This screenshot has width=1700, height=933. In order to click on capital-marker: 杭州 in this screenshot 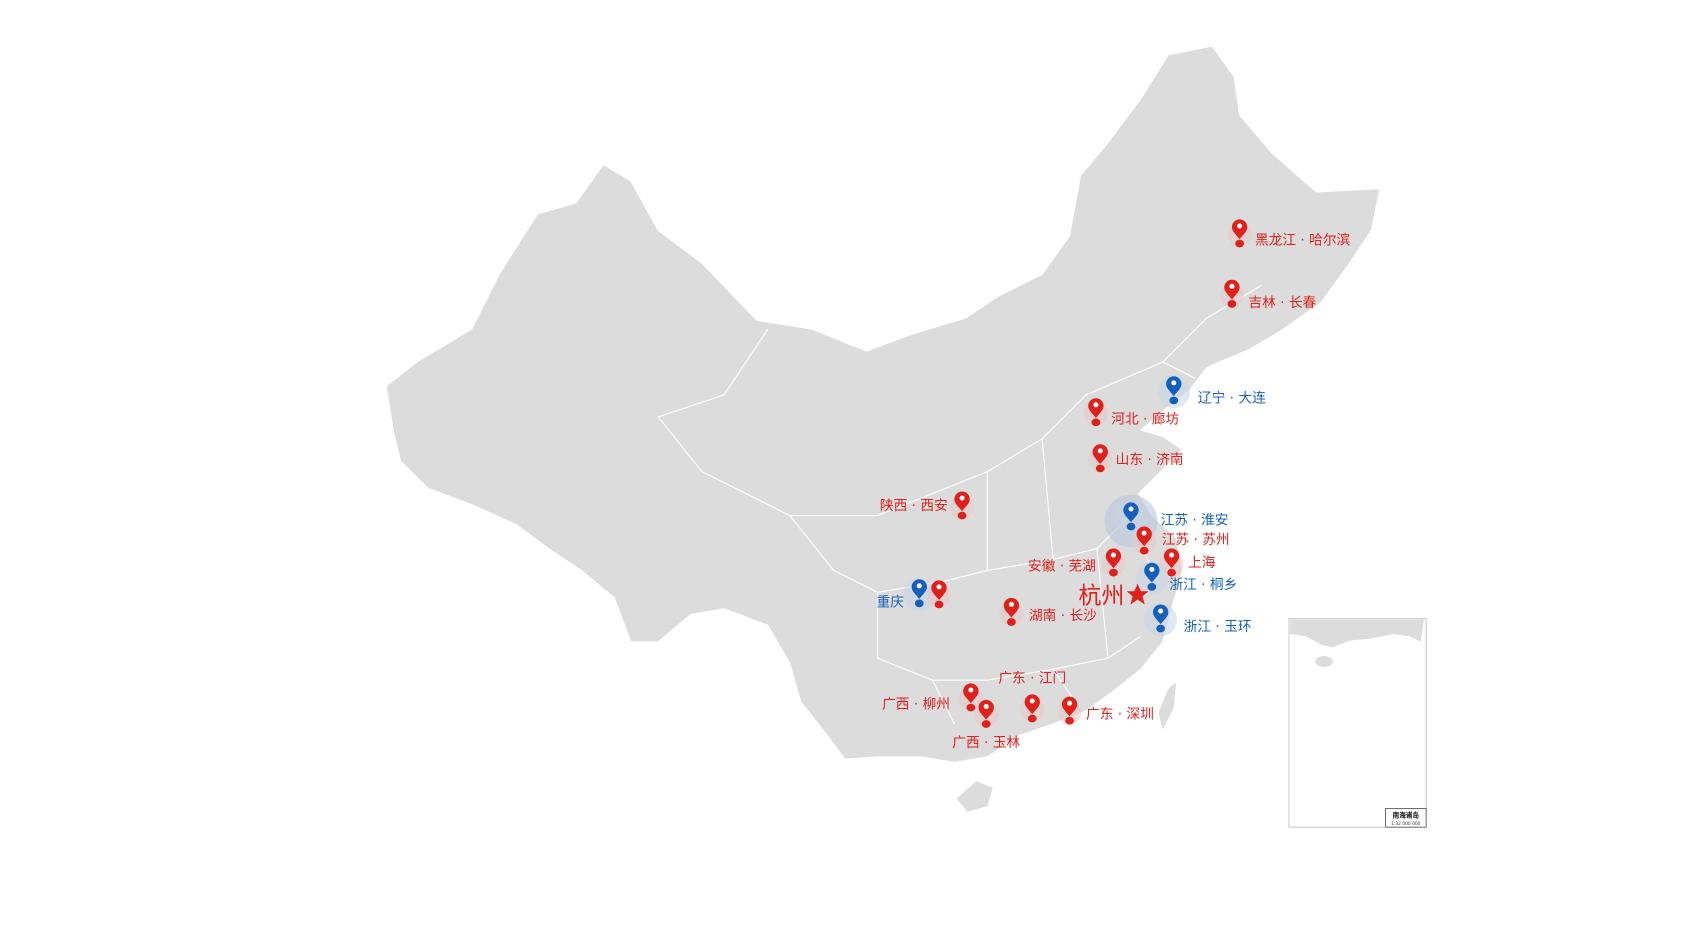, I will do `click(1113, 596)`.